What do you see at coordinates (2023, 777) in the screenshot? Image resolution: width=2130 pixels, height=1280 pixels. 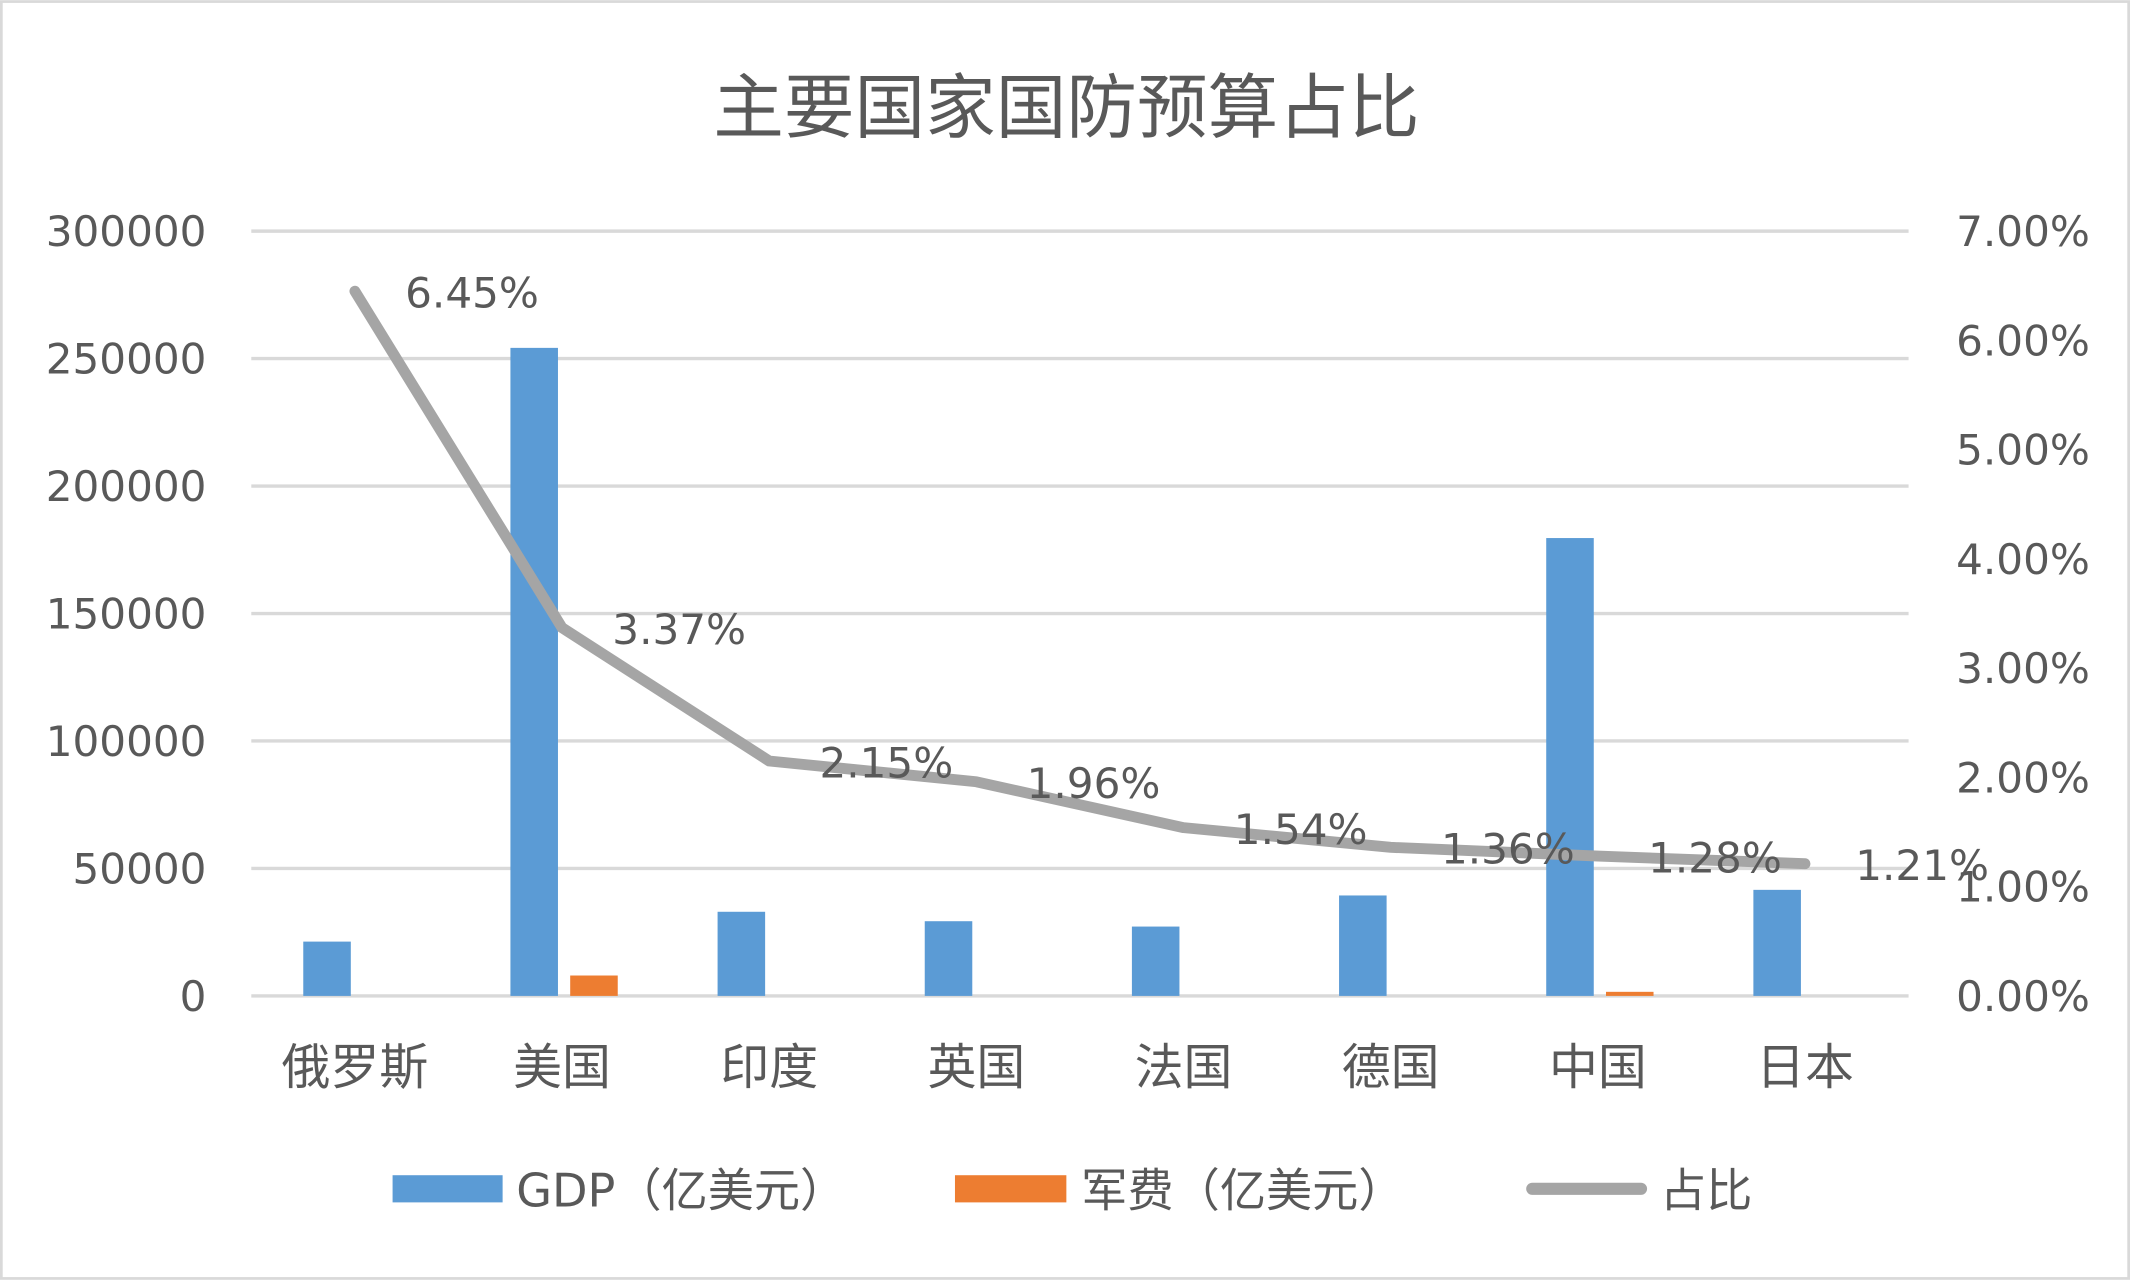 I see `y-right-tick-label: 2.00%` at bounding box center [2023, 777].